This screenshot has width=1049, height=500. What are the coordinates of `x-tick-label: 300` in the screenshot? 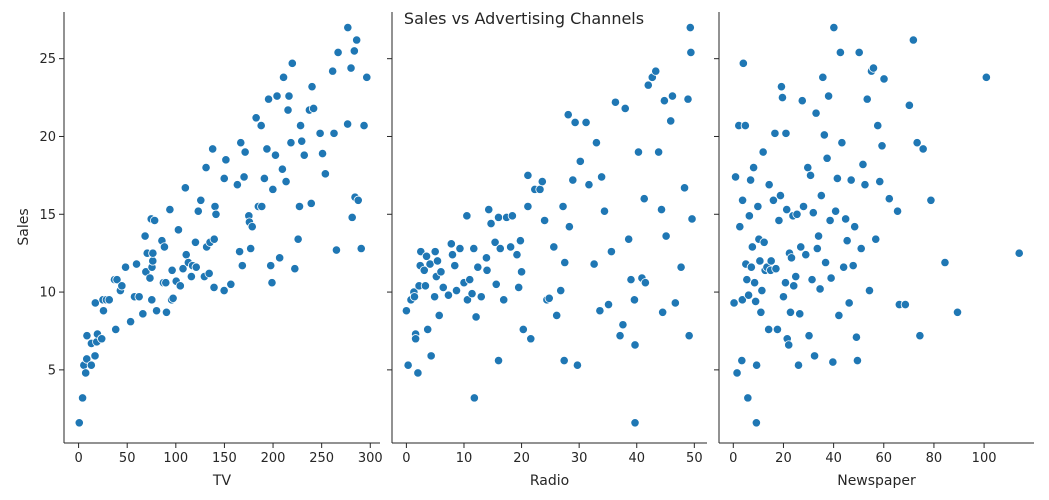 It's located at (370, 458).